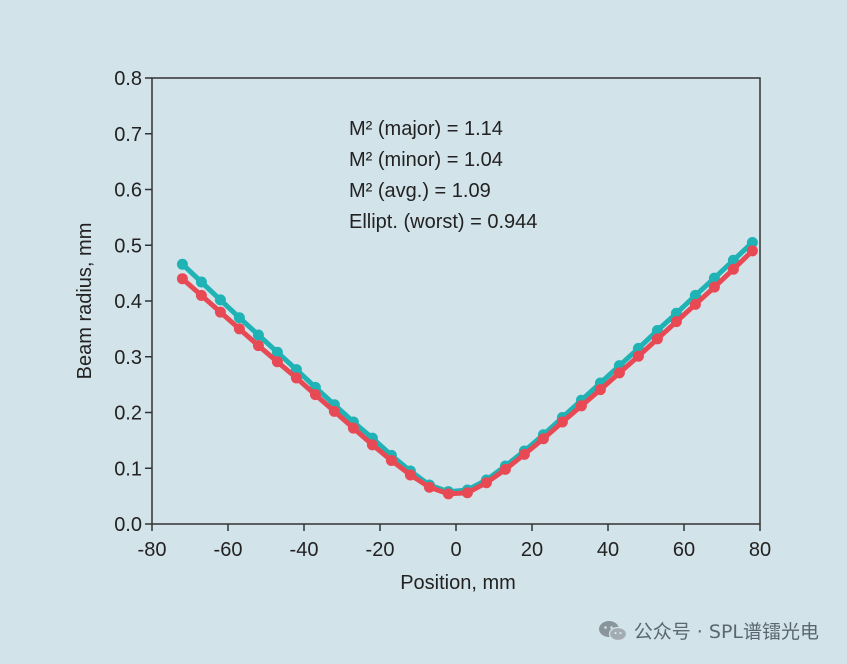 The width and height of the screenshot is (847, 664). Describe the element at coordinates (684, 550) in the screenshot. I see `x-tick-label: 60` at that location.